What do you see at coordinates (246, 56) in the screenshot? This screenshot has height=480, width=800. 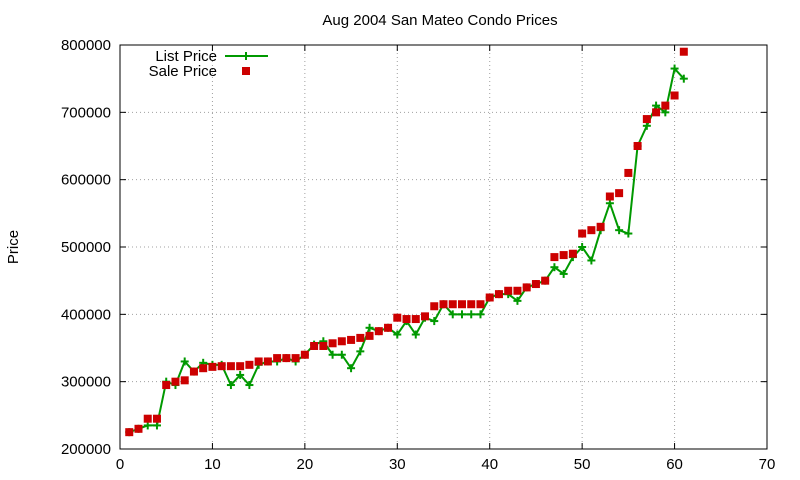 I see `legend-marker-list-price` at bounding box center [246, 56].